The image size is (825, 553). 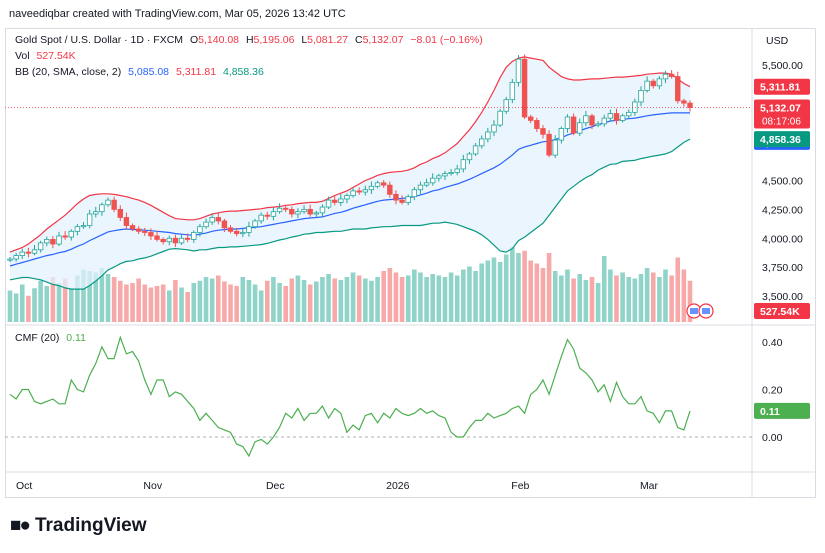 What do you see at coordinates (22, 56) in the screenshot?
I see `legend-vol-label: Vol` at bounding box center [22, 56].